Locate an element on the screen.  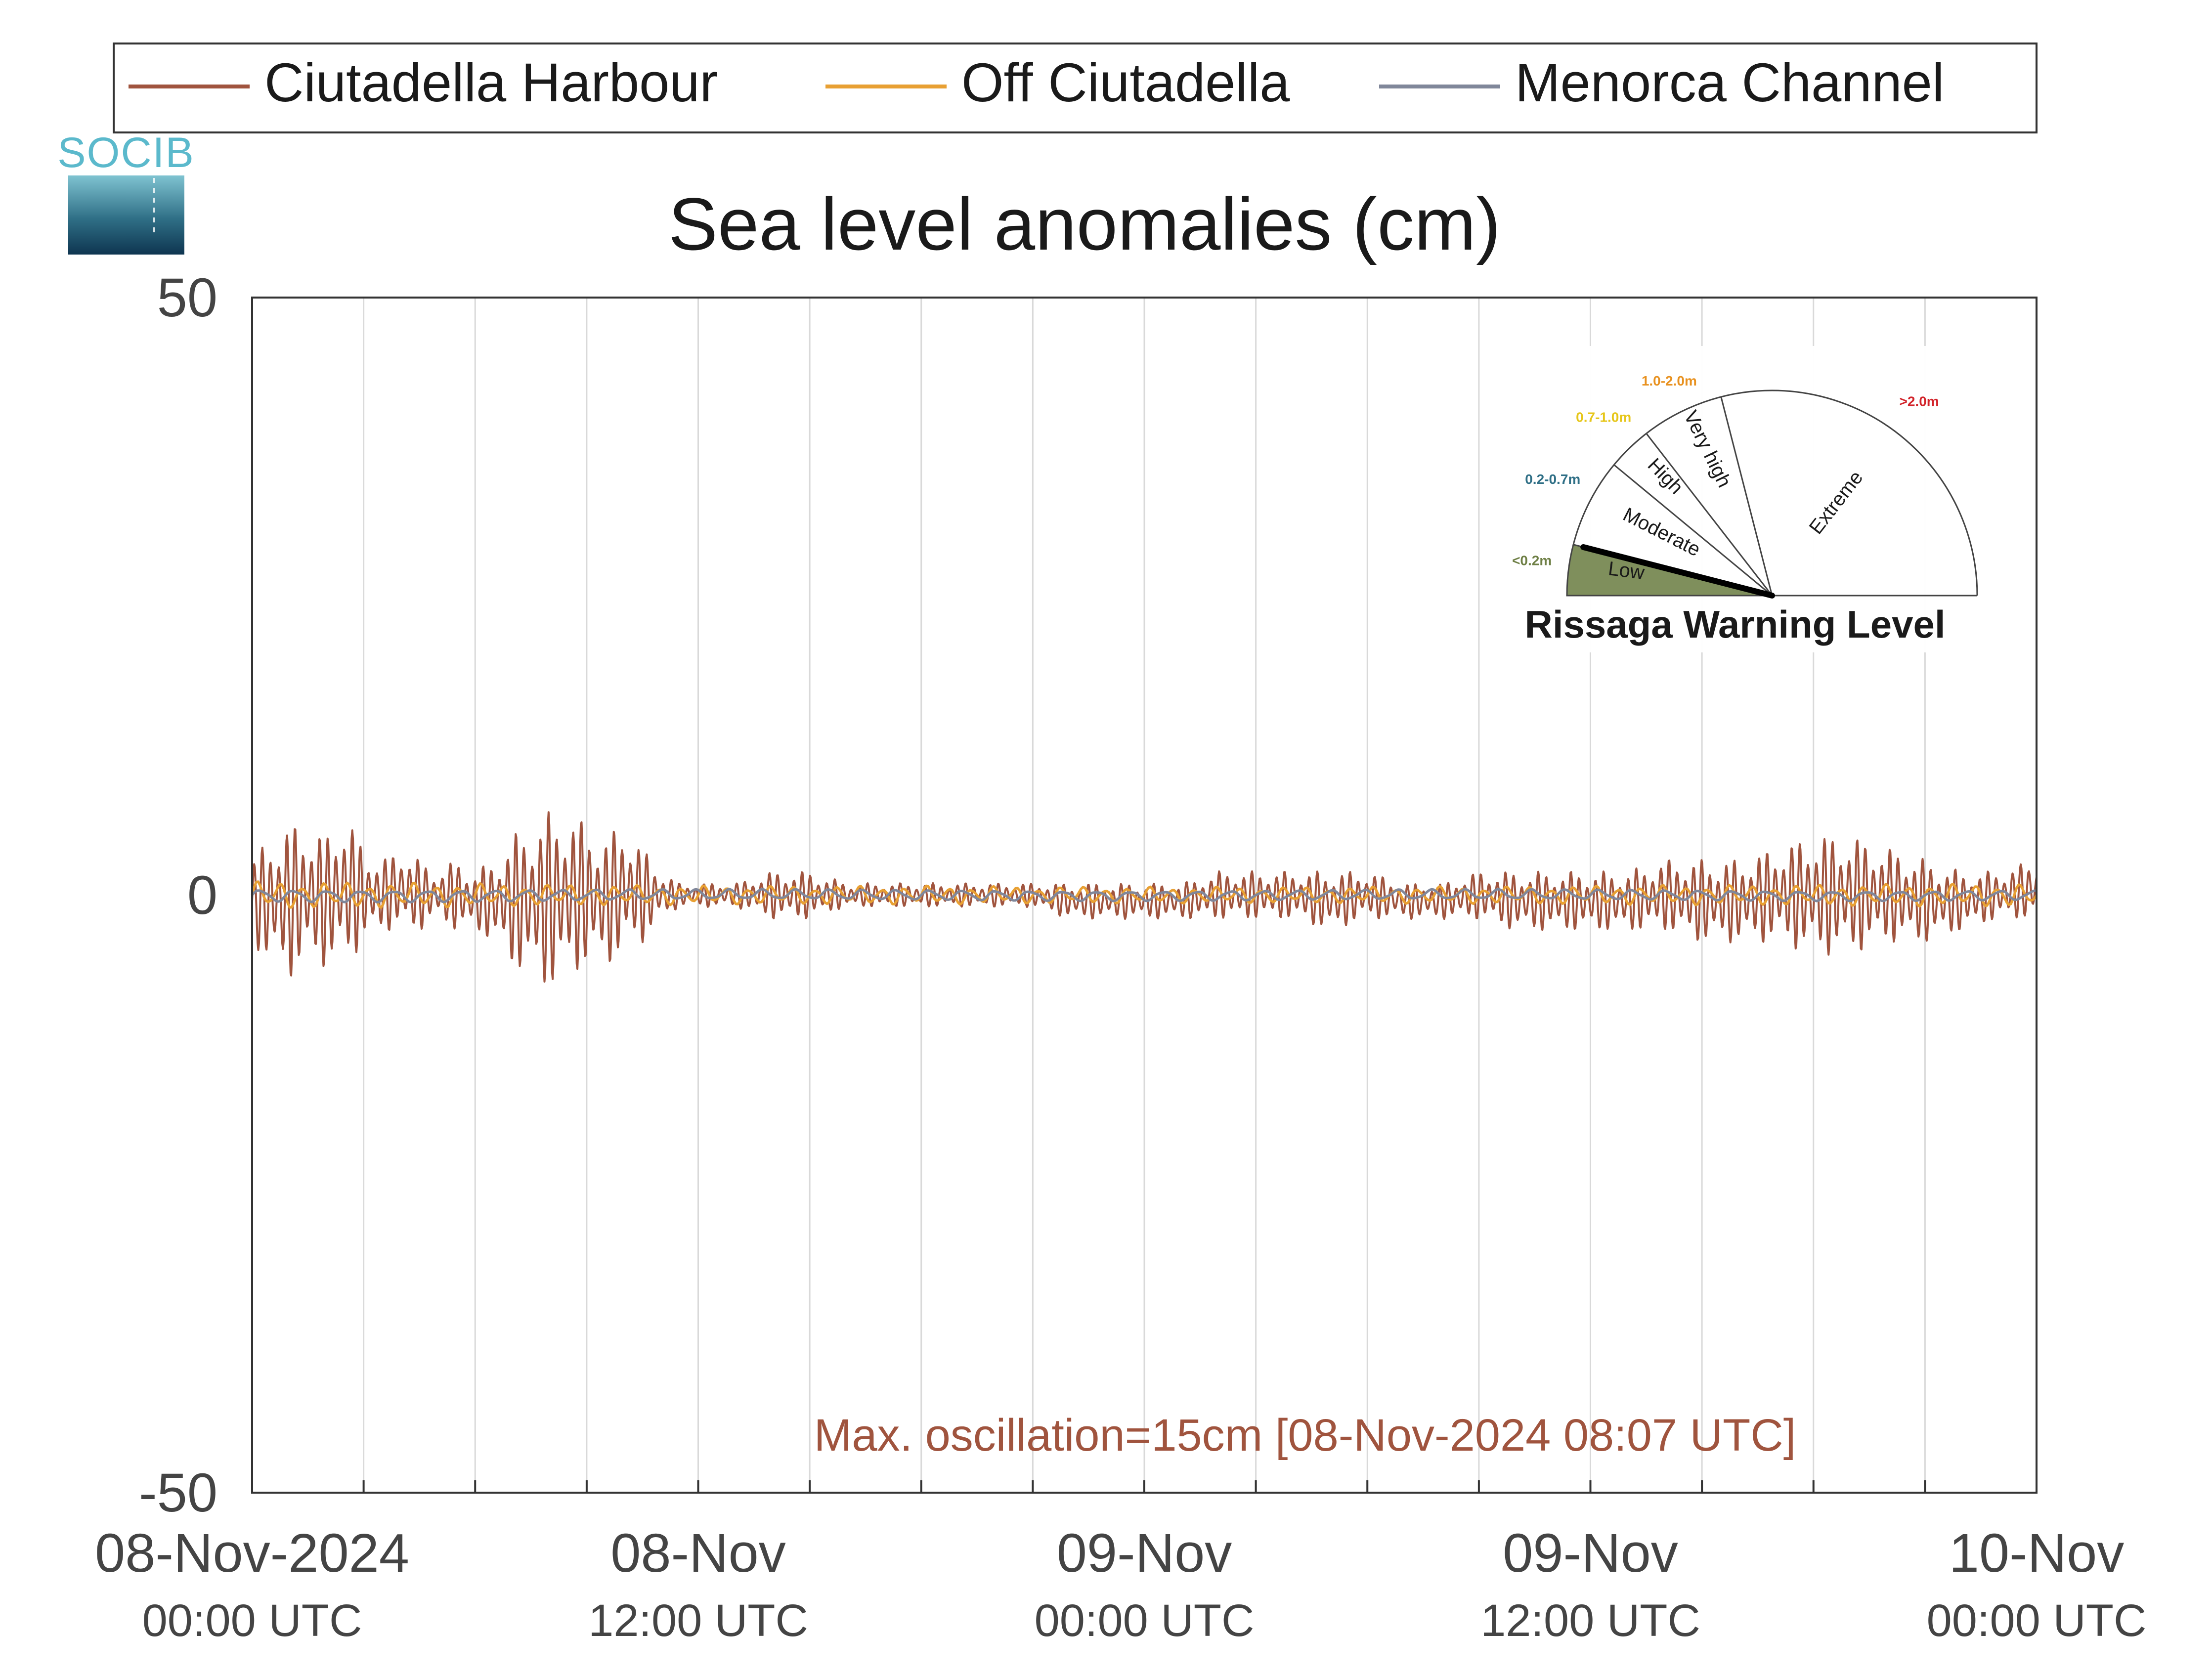
gauge-range-label: >2.0m is located at coordinates (1919, 401).